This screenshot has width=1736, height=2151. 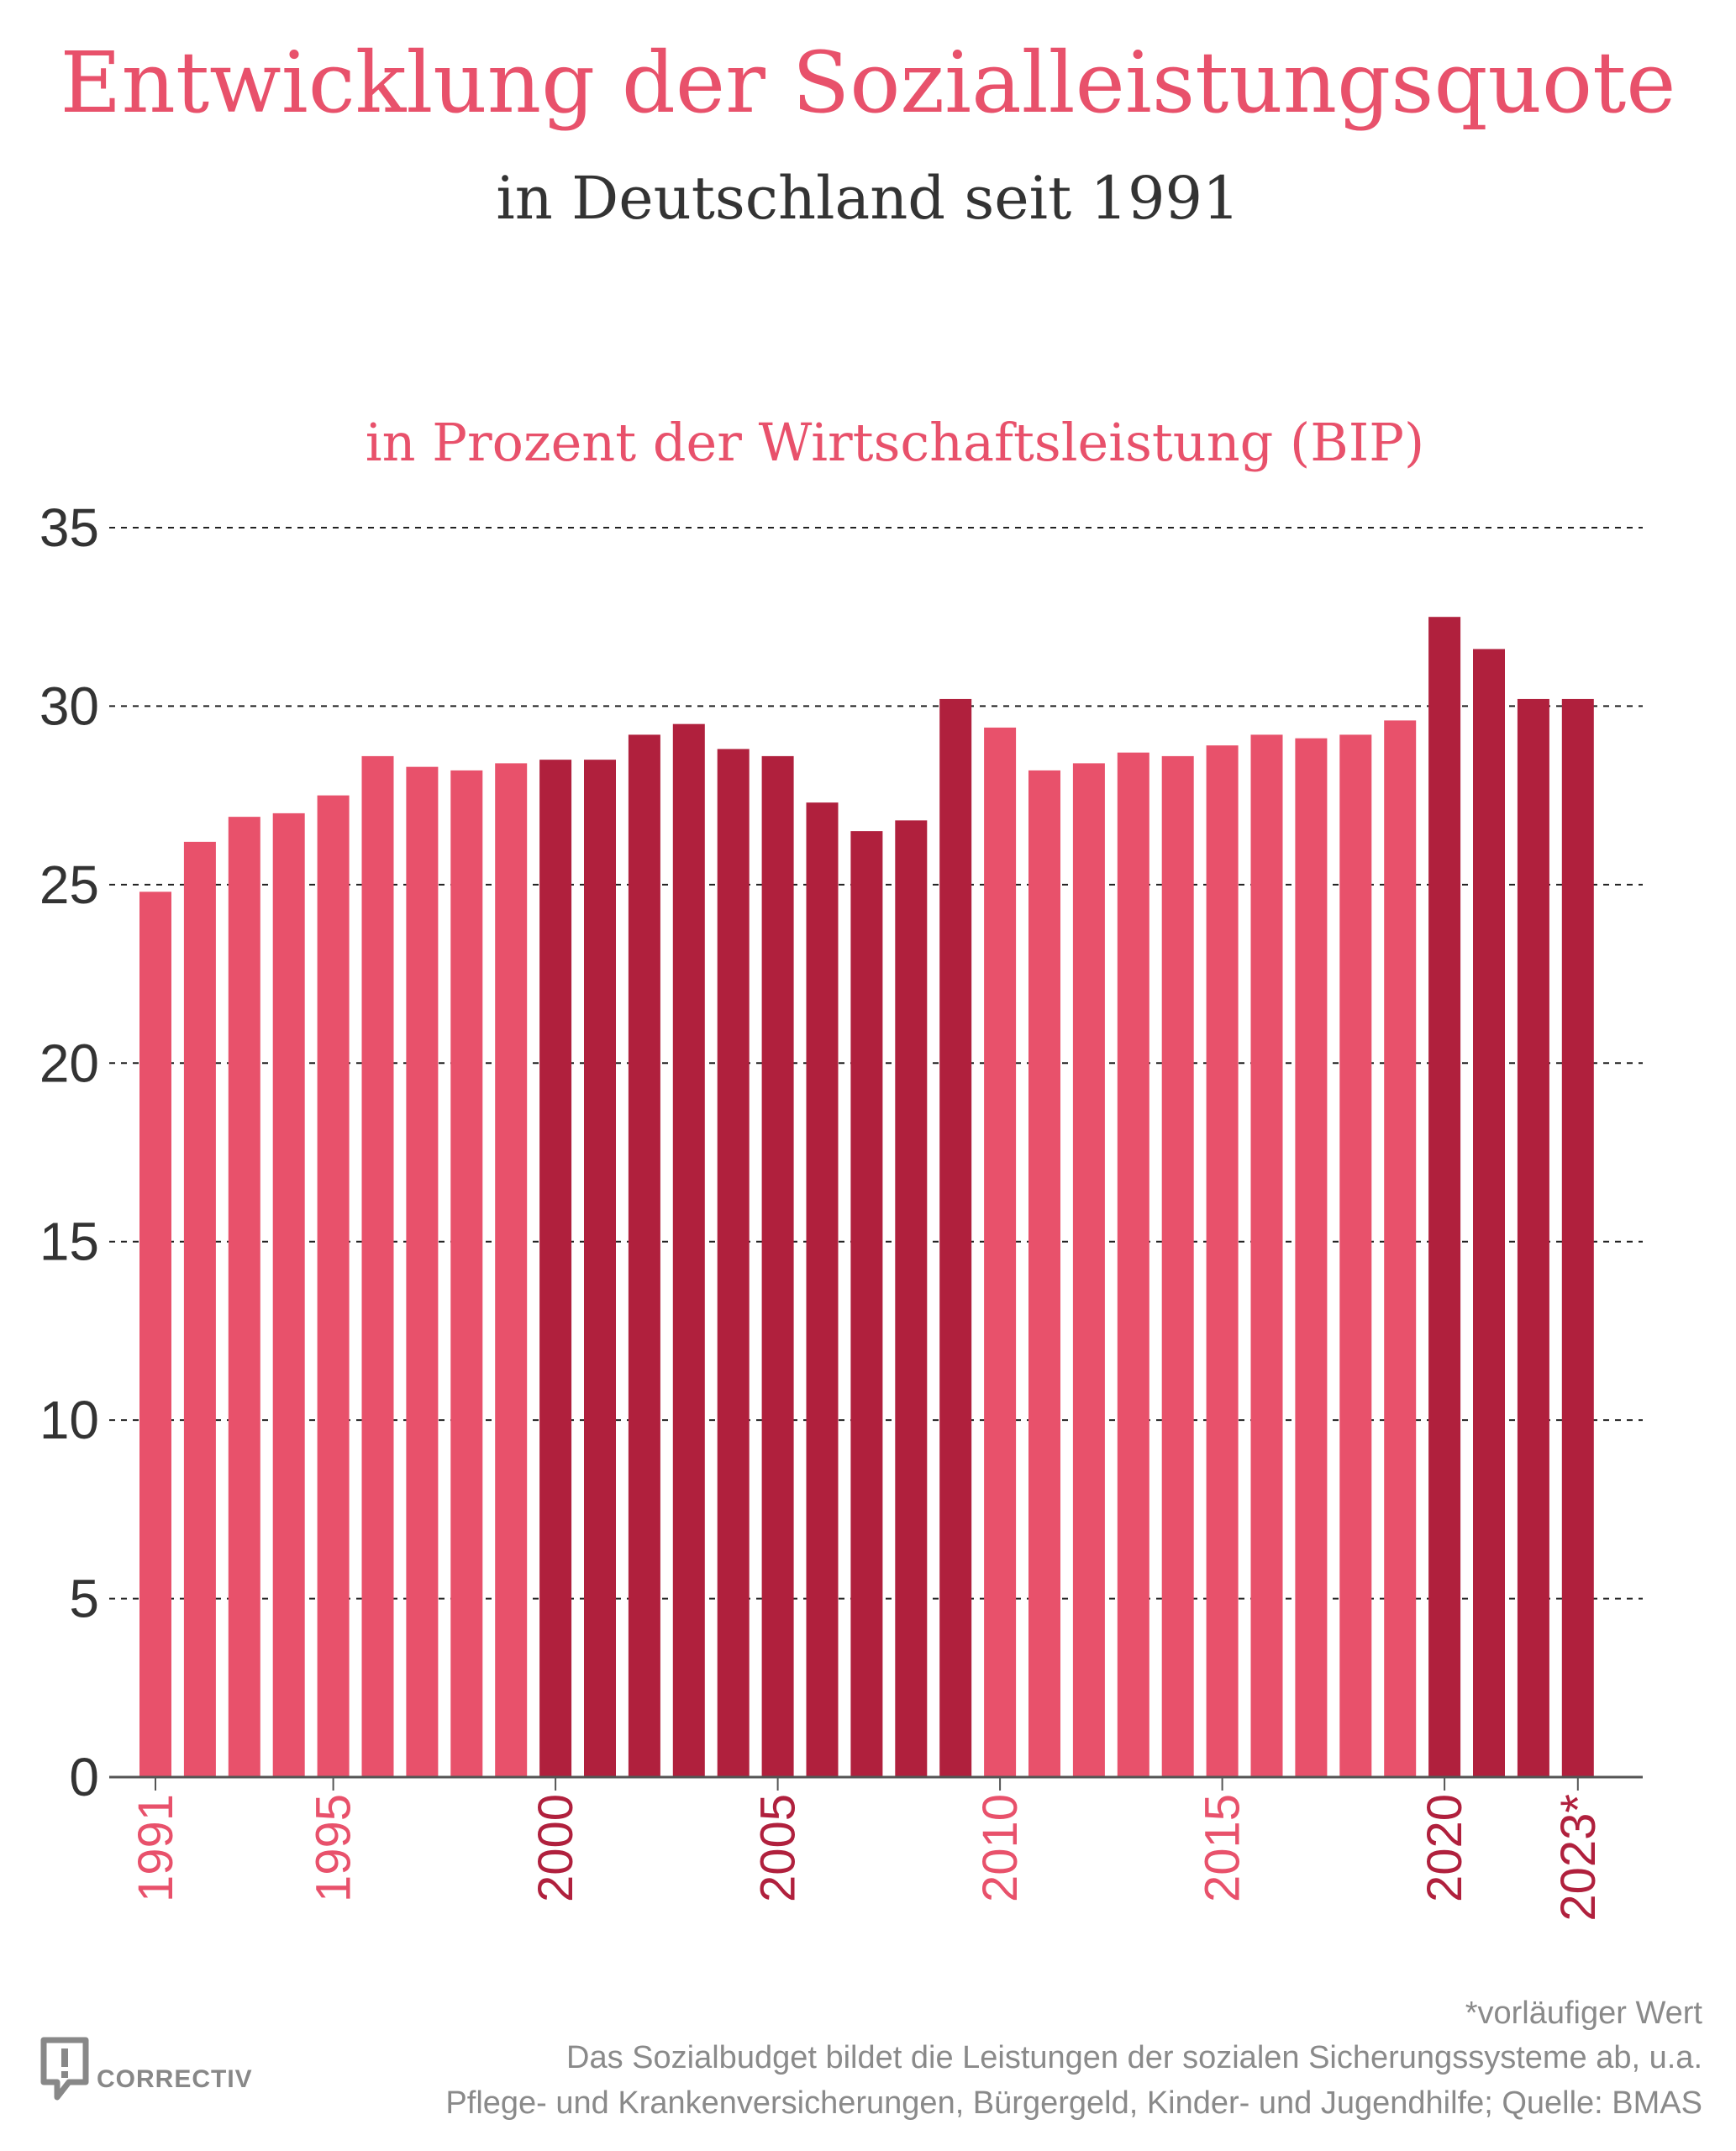 What do you see at coordinates (1177, 1266) in the screenshot?
I see `bar-2014` at bounding box center [1177, 1266].